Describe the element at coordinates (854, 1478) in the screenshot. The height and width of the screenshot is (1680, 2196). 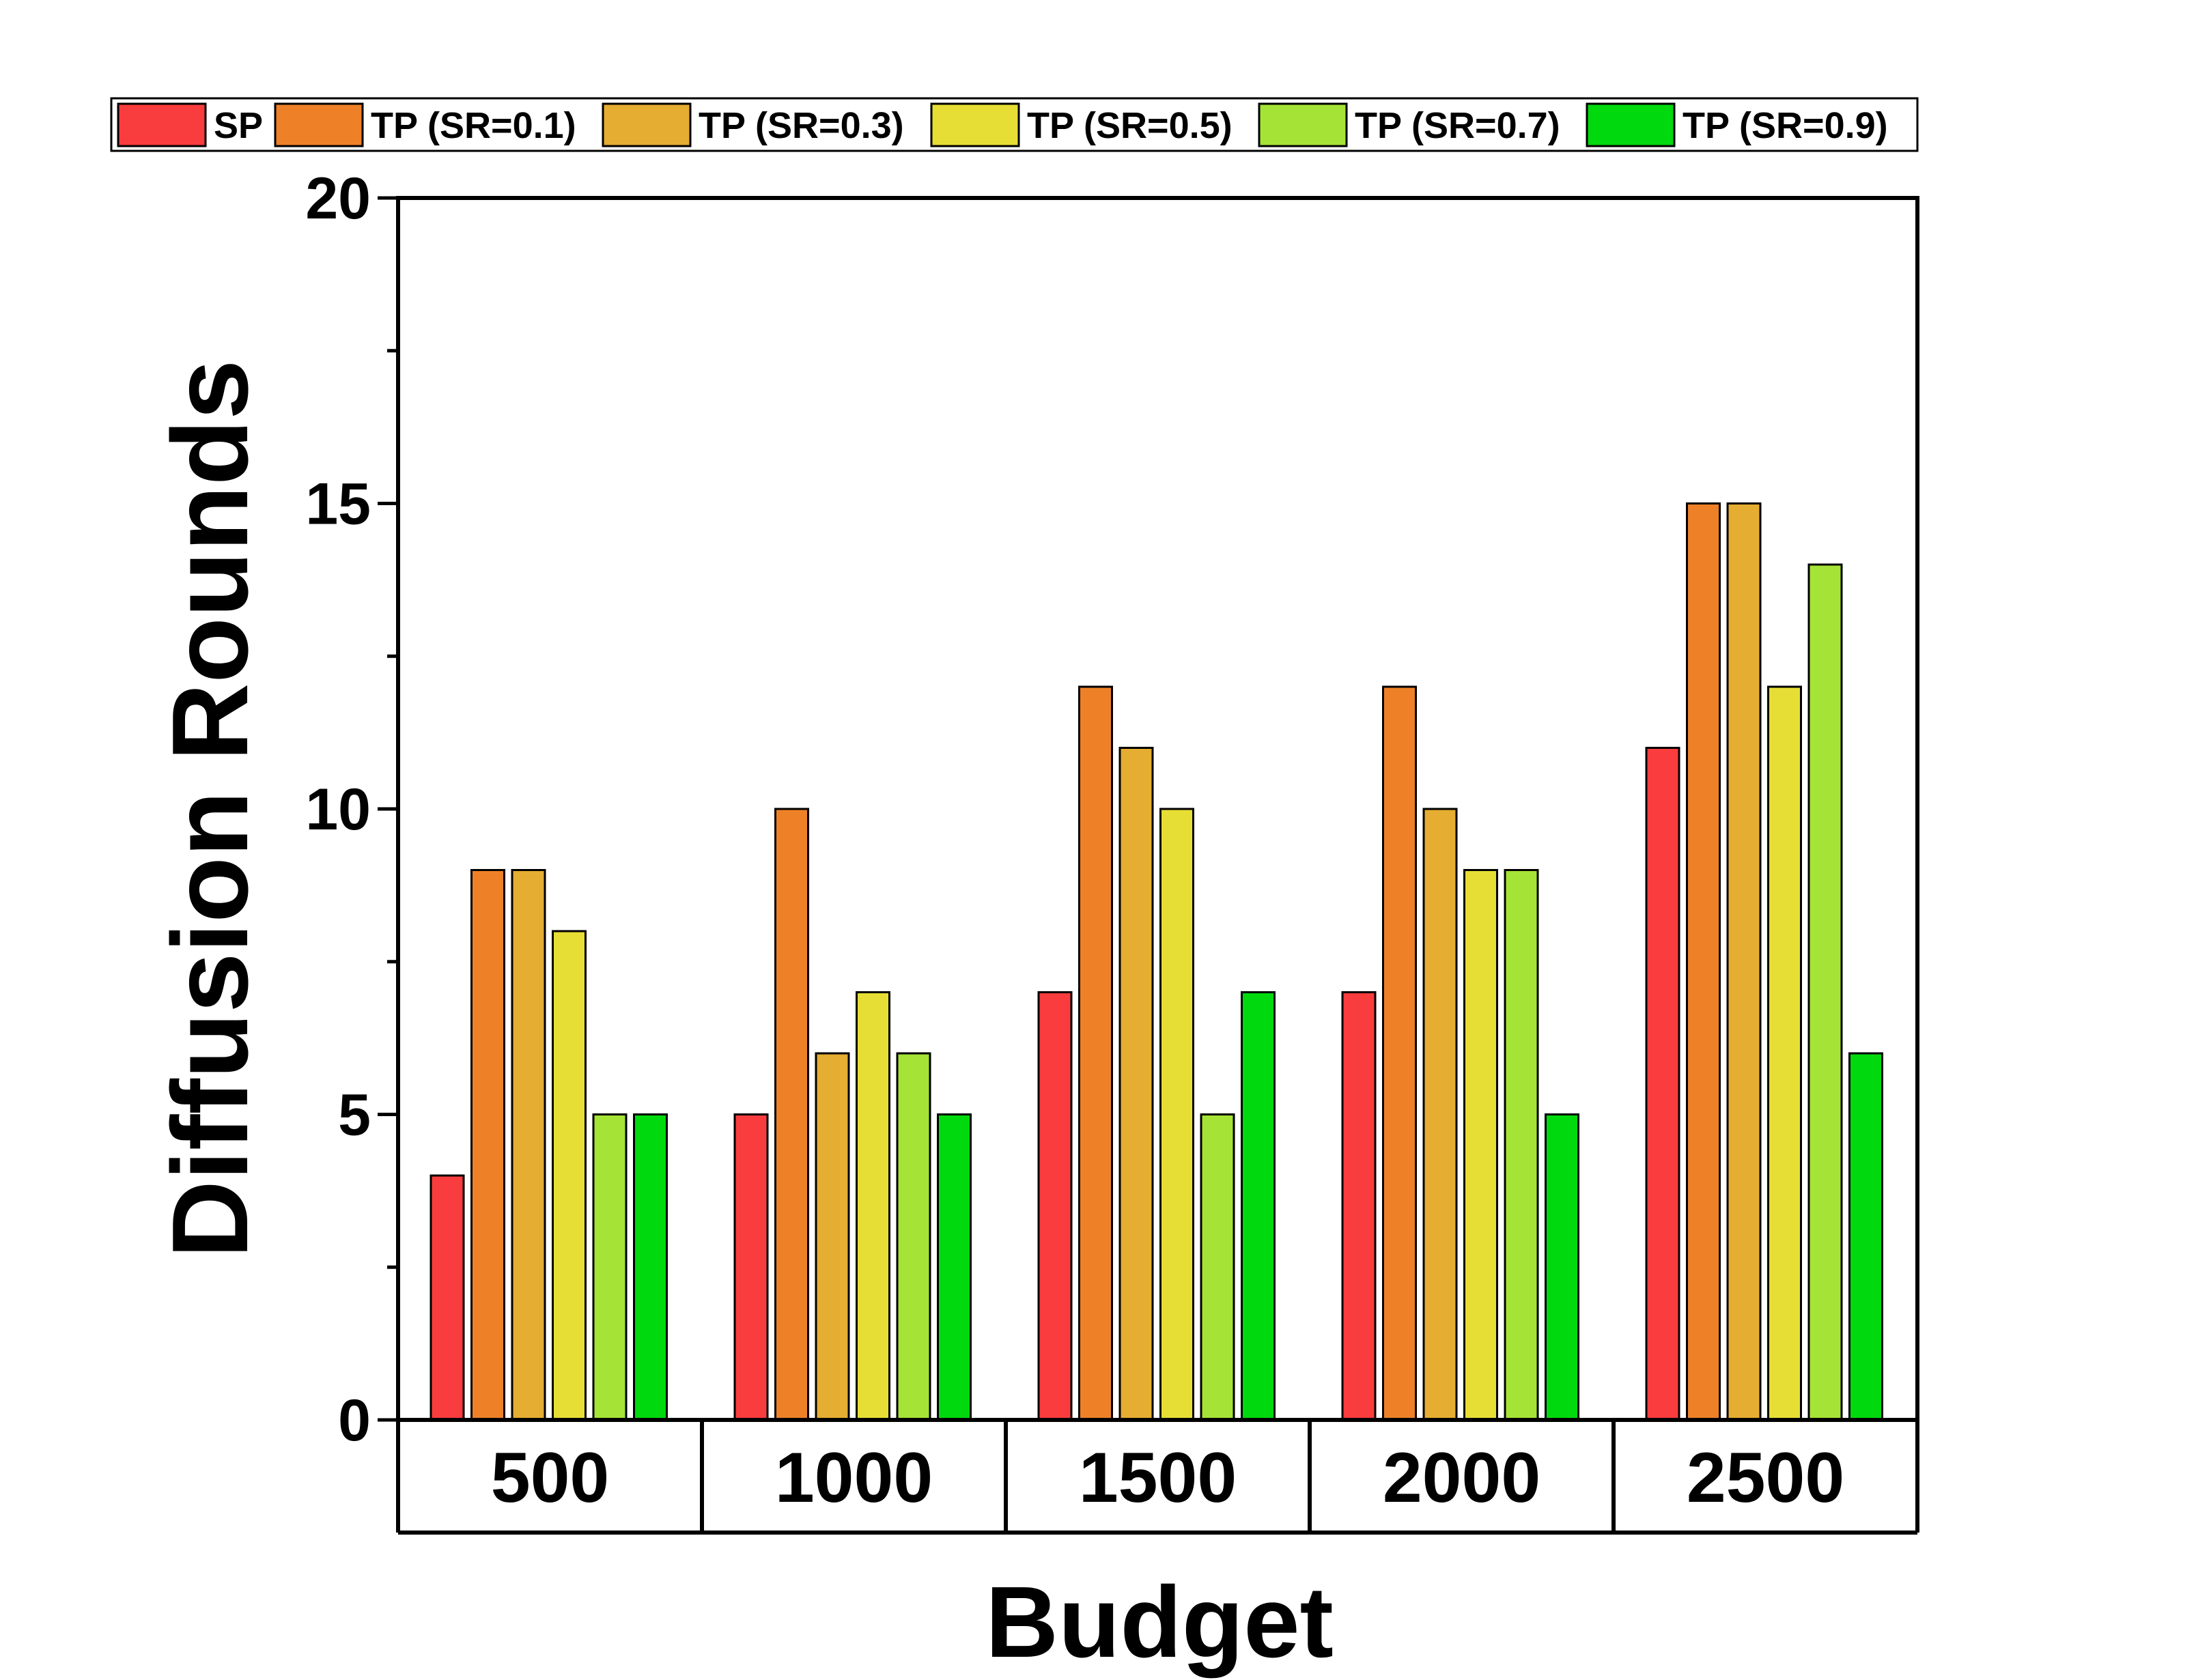
I see `category-label-1000: 1000` at that location.